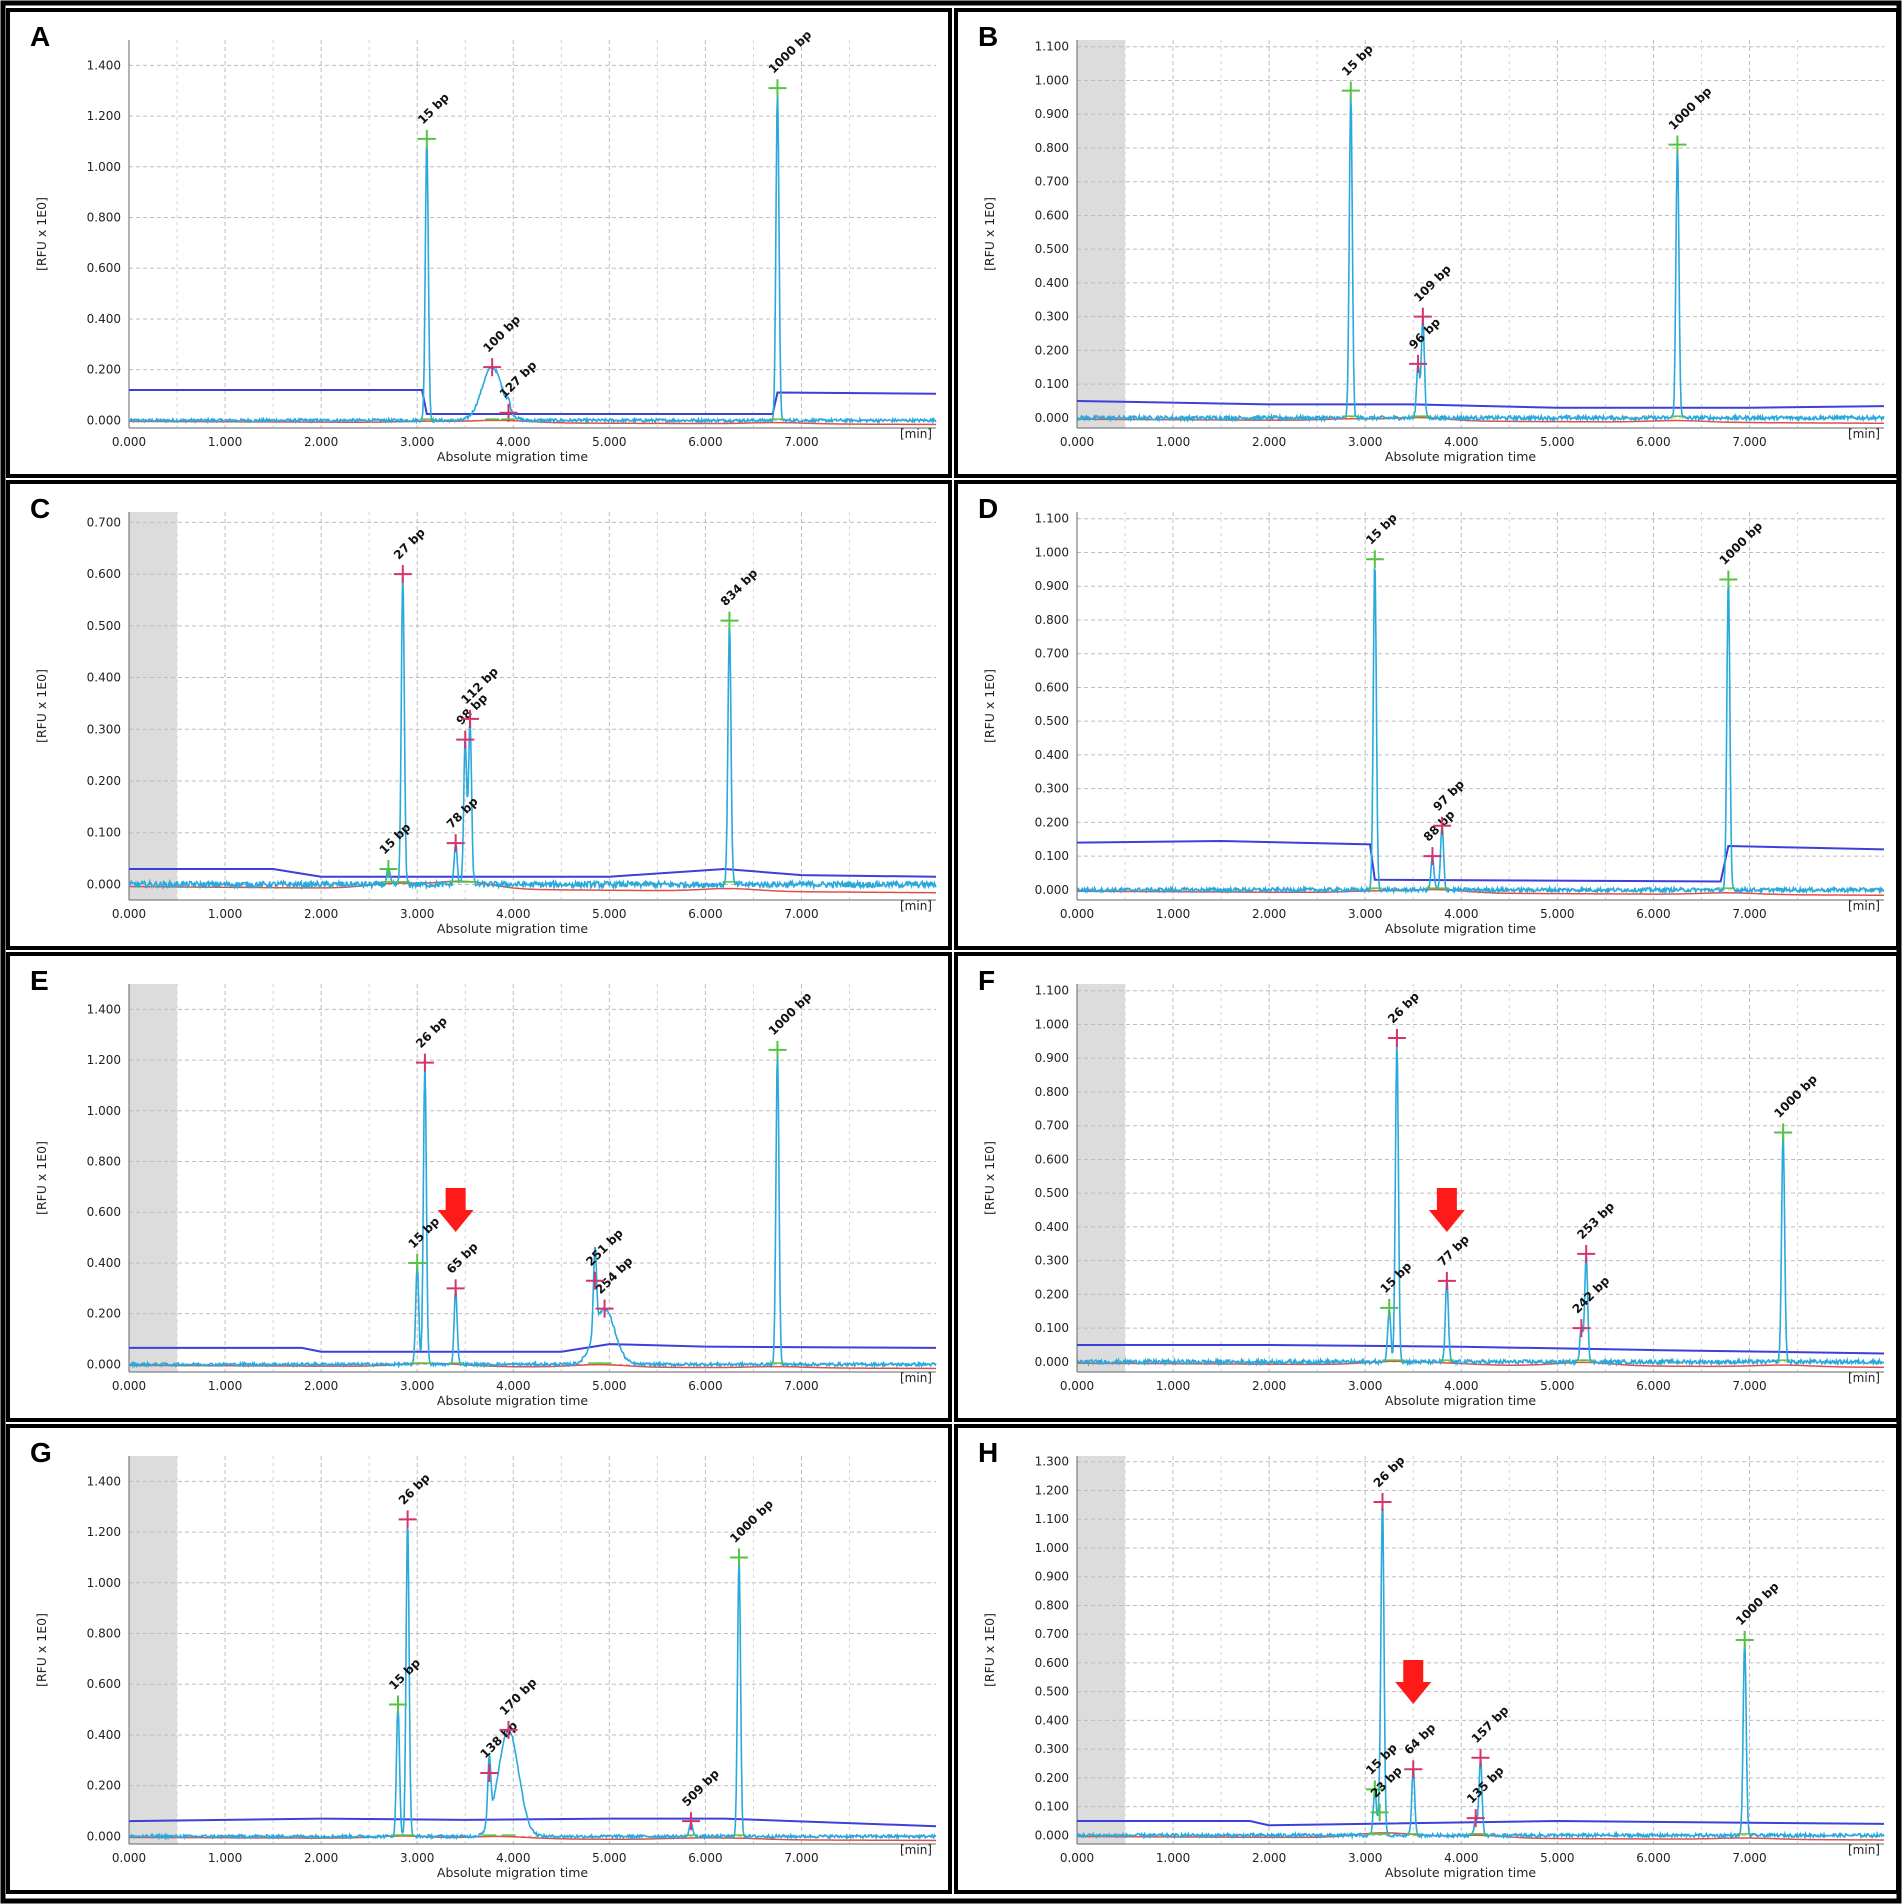 Image resolution: width=1902 pixels, height=1904 pixels. I want to click on panel-letter: E, so click(39, 980).